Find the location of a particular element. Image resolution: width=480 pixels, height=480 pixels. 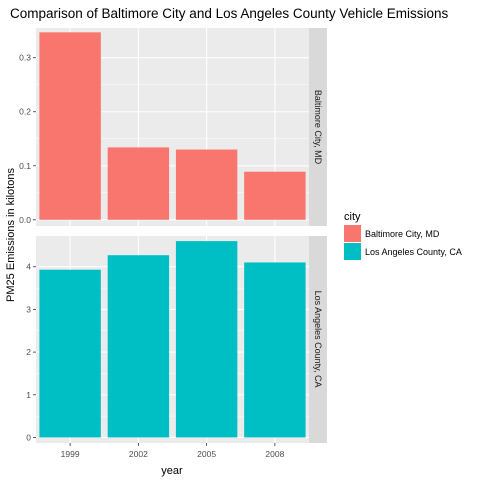

bar-los-angeles-2005 is located at coordinates (206, 339).